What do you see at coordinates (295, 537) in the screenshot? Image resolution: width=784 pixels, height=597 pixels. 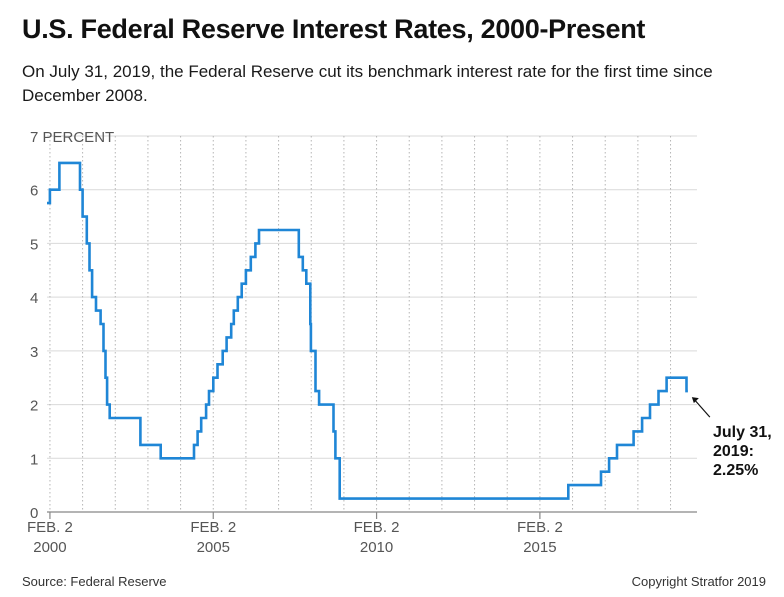 I see `x-tick-labels: FEB. 2 2000 FEB. 2 2005 FEB. 2 2010 FEB. 2 2015` at bounding box center [295, 537].